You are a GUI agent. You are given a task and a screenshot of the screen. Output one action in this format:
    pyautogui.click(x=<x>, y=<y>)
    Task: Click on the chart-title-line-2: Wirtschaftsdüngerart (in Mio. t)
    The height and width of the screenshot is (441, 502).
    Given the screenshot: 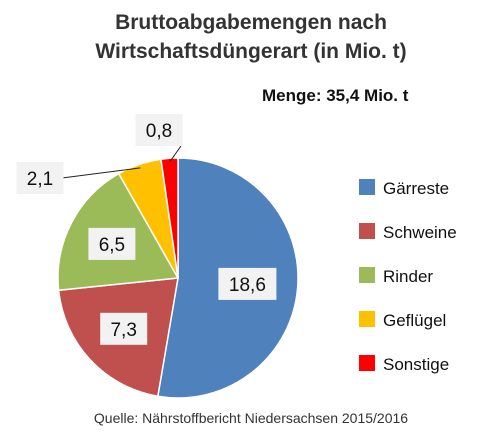 What is the action you would take?
    pyautogui.click(x=251, y=51)
    